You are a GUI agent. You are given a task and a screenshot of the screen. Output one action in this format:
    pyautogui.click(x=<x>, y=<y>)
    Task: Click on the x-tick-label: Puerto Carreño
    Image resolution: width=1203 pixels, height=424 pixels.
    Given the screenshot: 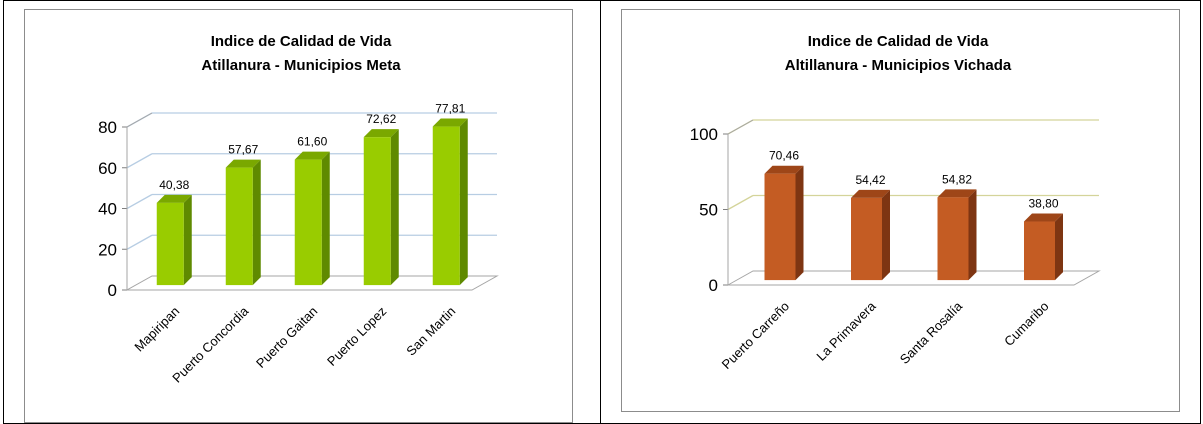 What is the action you would take?
    pyautogui.click(x=755, y=335)
    